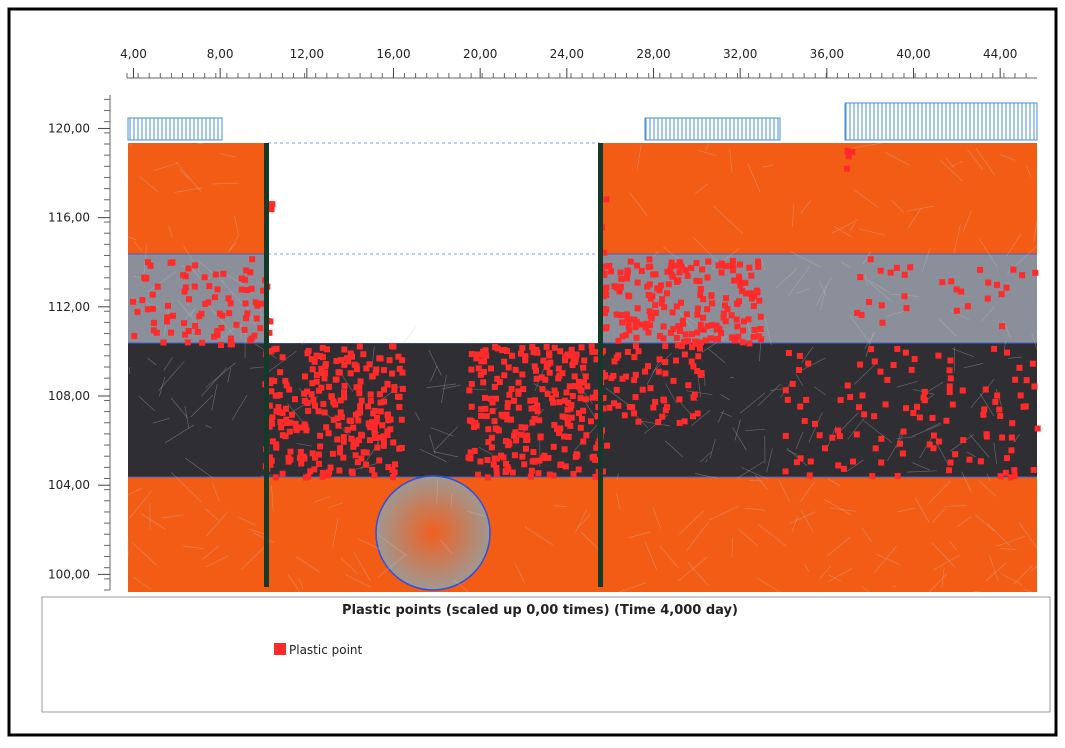 The height and width of the screenshot is (748, 1065). I want to click on x-tick-label: 36,00, so click(827, 54).